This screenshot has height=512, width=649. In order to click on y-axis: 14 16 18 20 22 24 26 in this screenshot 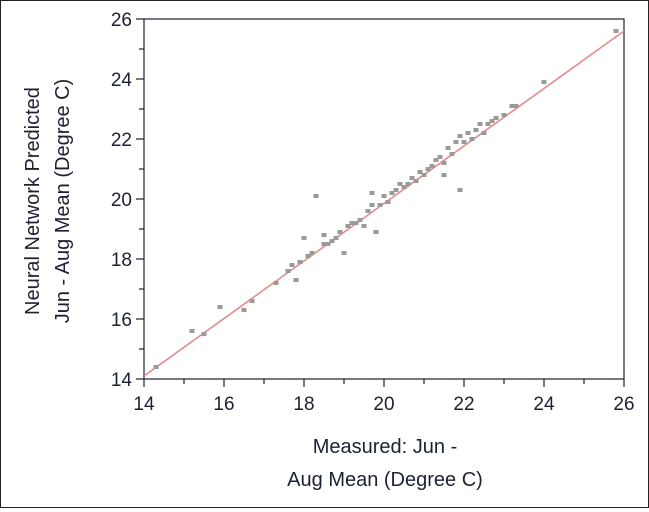, I will do `click(127, 200)`.